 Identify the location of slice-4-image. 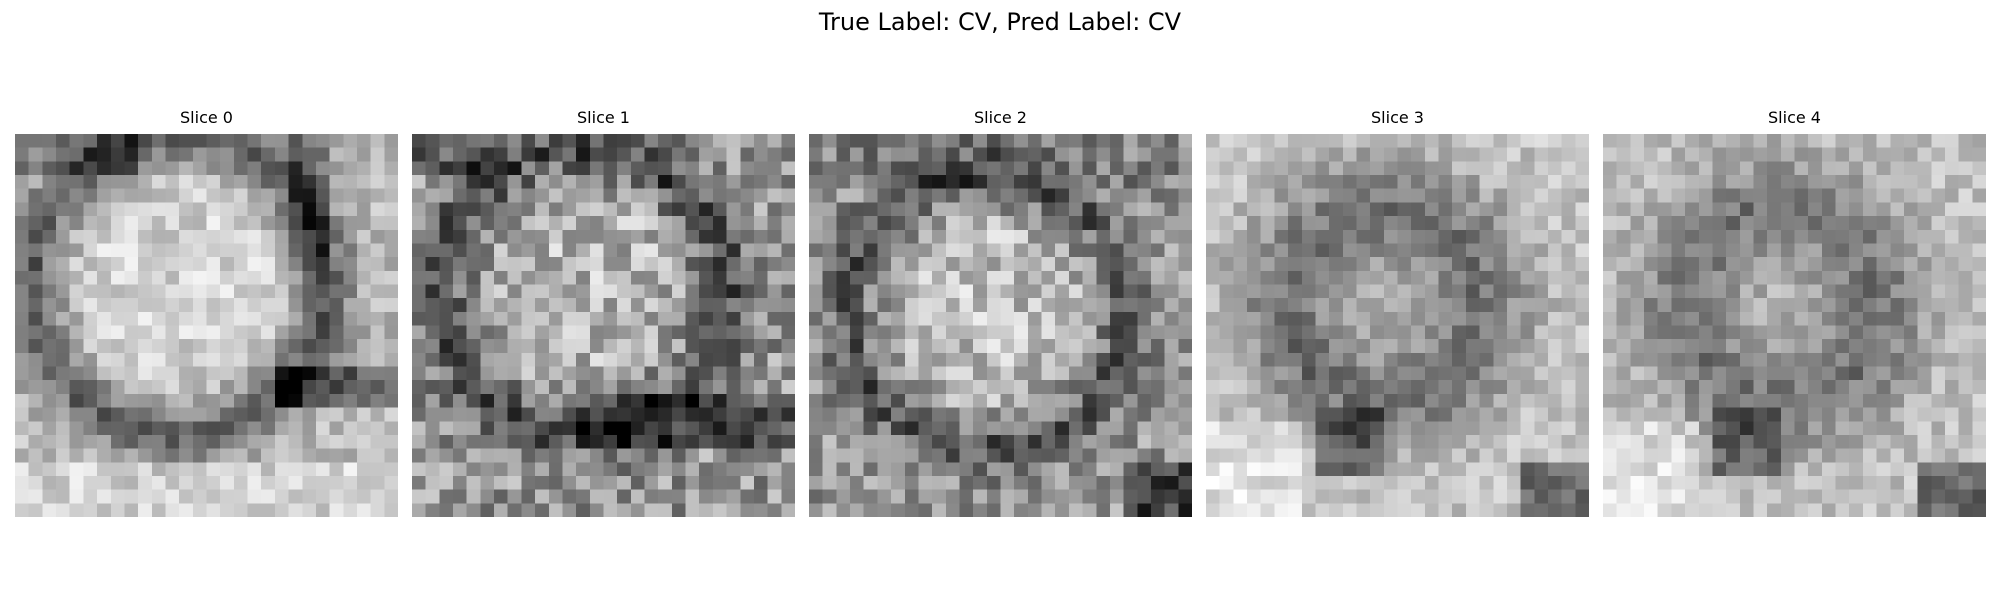
(1794, 325).